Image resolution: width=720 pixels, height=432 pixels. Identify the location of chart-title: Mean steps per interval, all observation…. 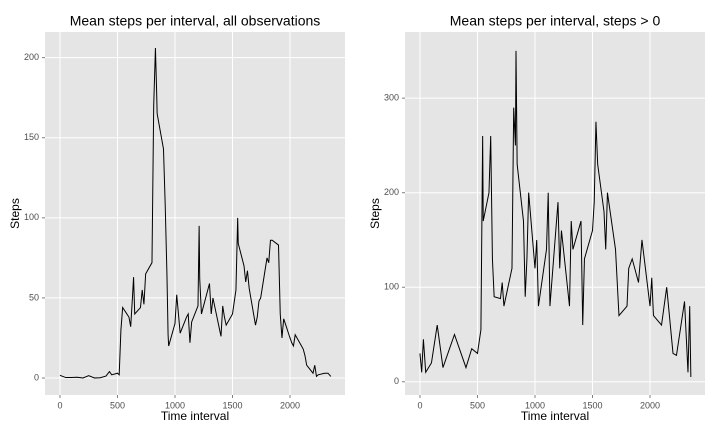
(195, 21).